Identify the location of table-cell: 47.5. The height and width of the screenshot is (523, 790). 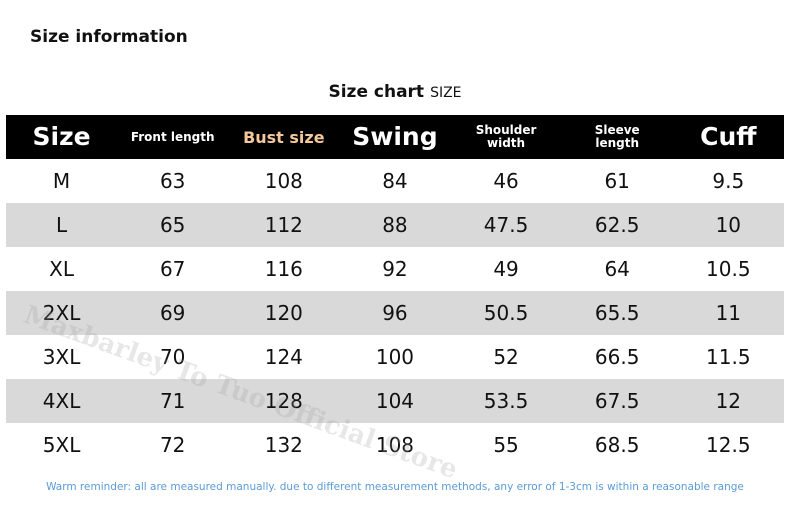
(506, 225).